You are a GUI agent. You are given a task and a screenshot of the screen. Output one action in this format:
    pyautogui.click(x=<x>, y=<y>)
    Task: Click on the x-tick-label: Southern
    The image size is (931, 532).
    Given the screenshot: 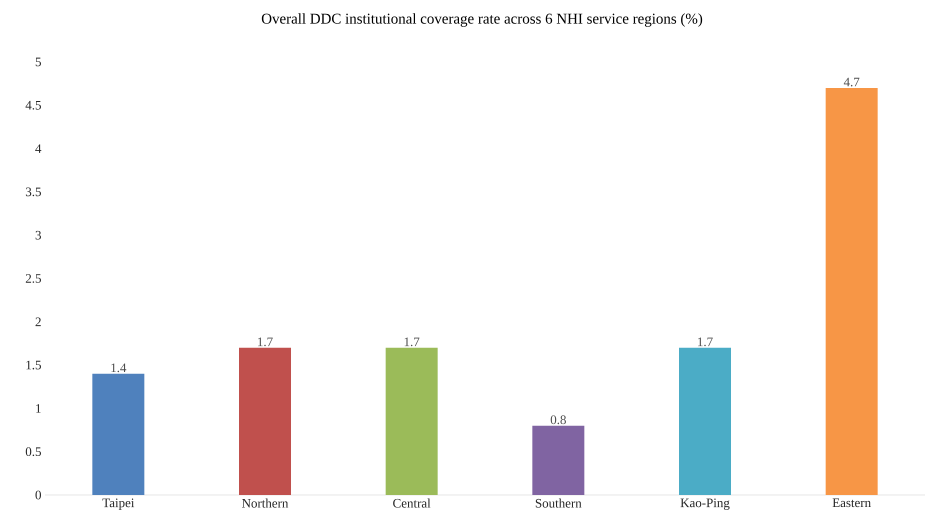 What is the action you would take?
    pyautogui.click(x=559, y=503)
    